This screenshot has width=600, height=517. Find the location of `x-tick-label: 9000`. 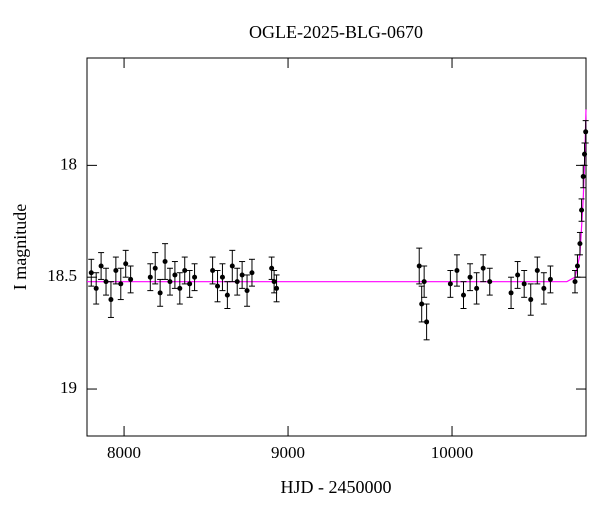

x-tick-label: 9000 is located at coordinates (288, 452).